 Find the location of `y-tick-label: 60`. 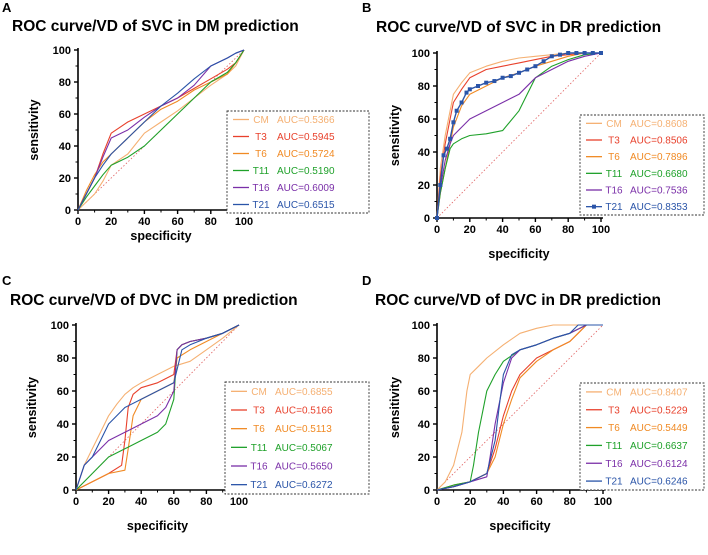

y-tick-label: 60 is located at coordinates (424, 392).